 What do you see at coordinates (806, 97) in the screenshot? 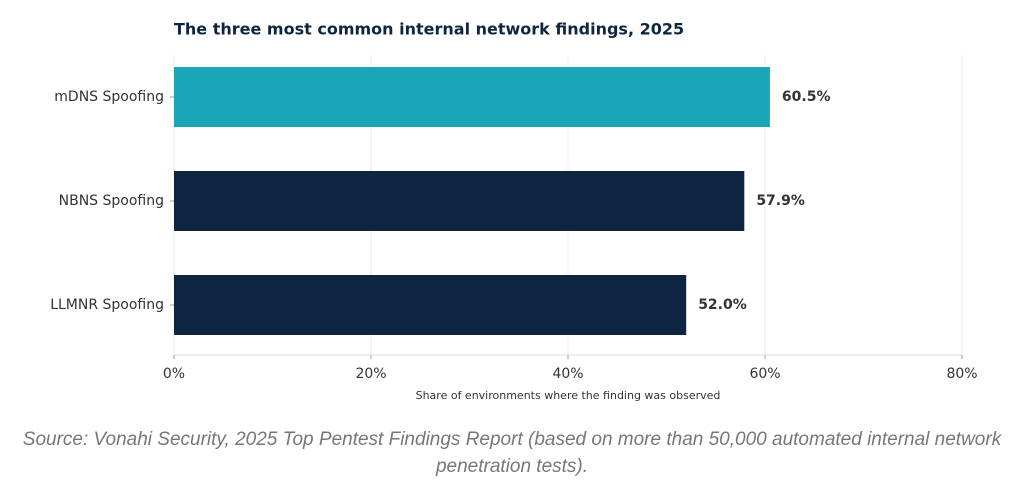
I see `value-label: 60.5%` at bounding box center [806, 97].